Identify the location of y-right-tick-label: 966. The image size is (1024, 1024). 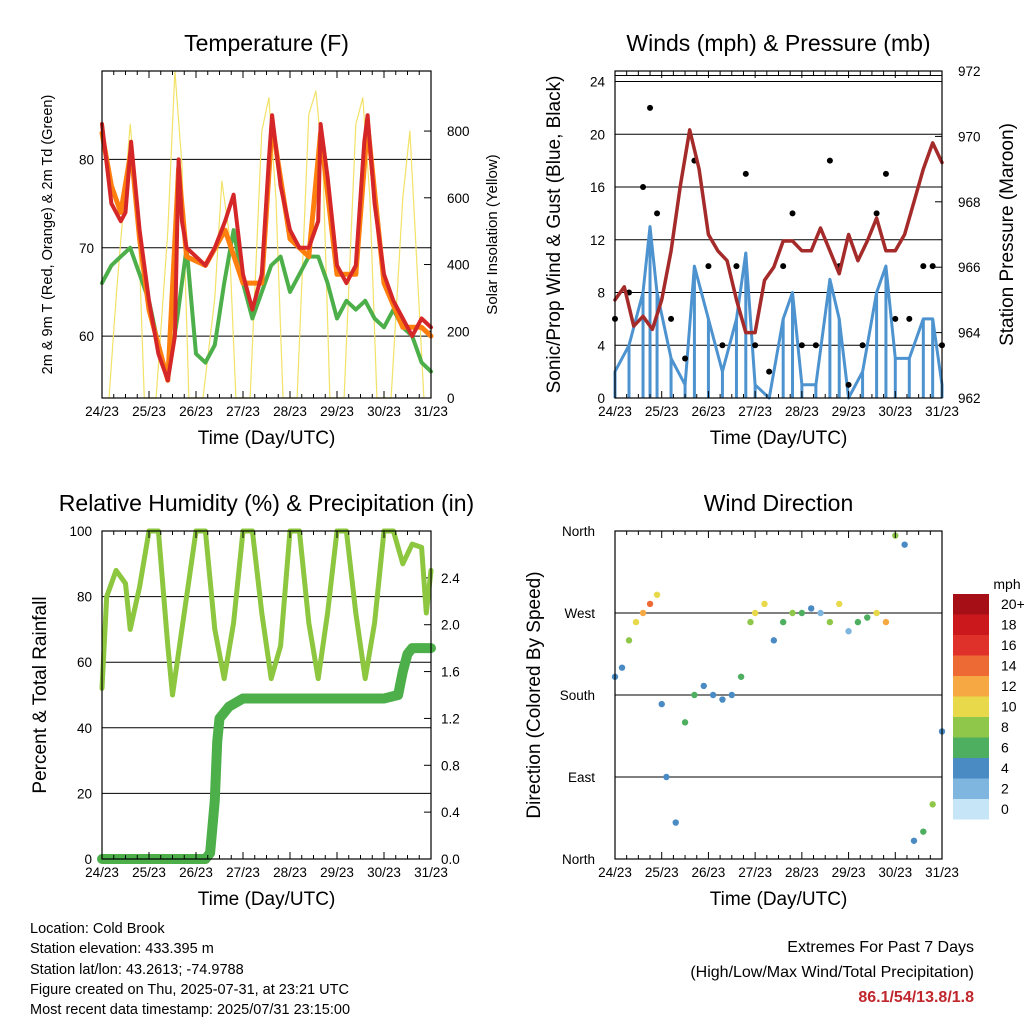
(969, 267).